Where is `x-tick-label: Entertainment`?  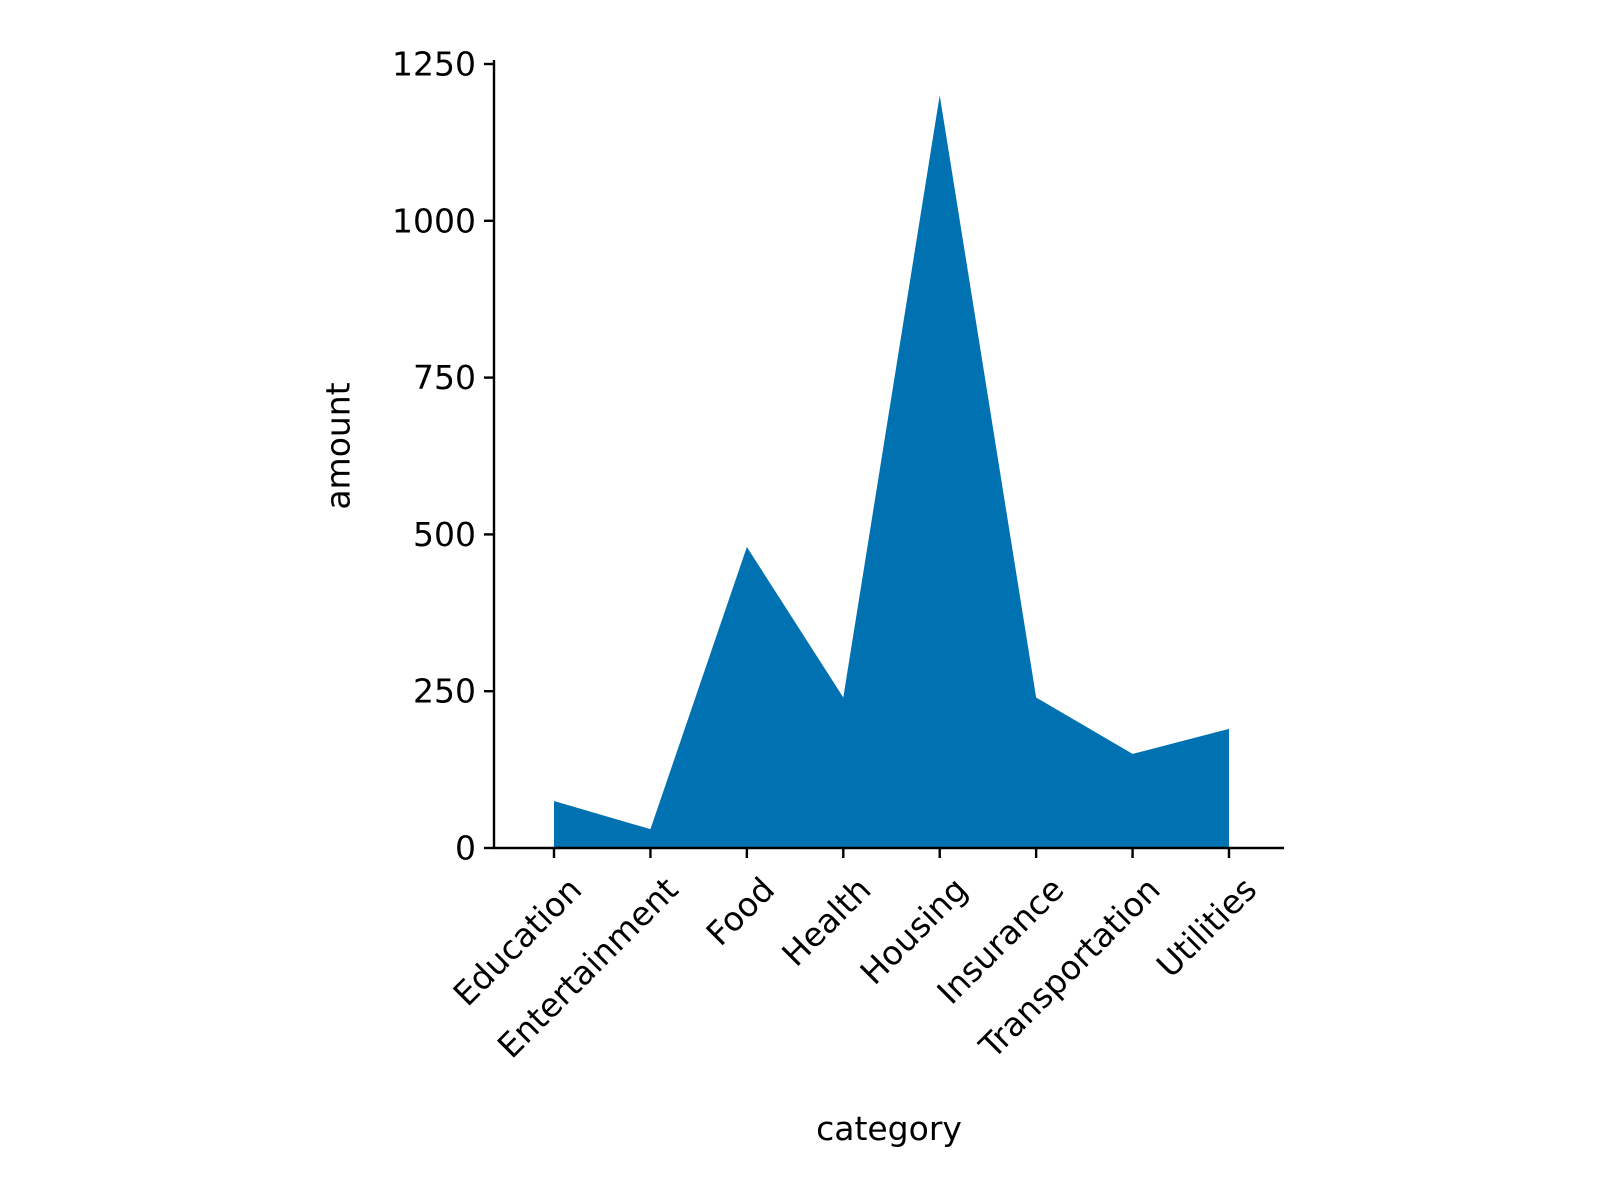 x-tick-label: Entertainment is located at coordinates (588, 968).